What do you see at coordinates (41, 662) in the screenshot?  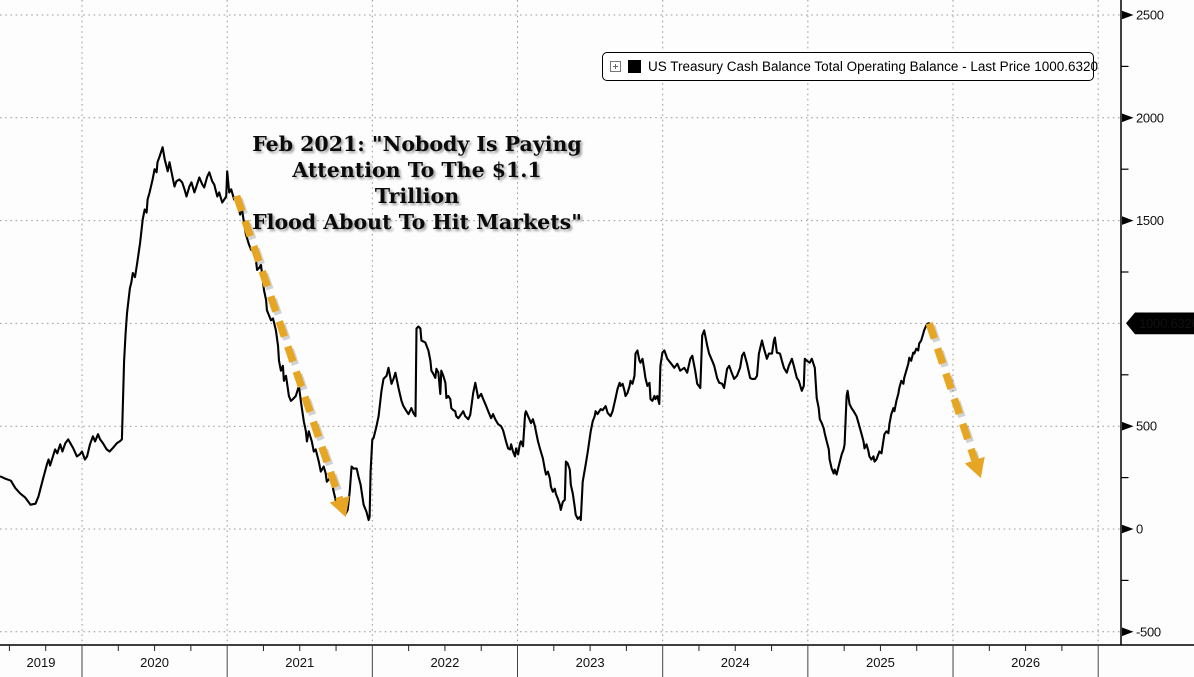 I see `x-tick-label: 2019` at bounding box center [41, 662].